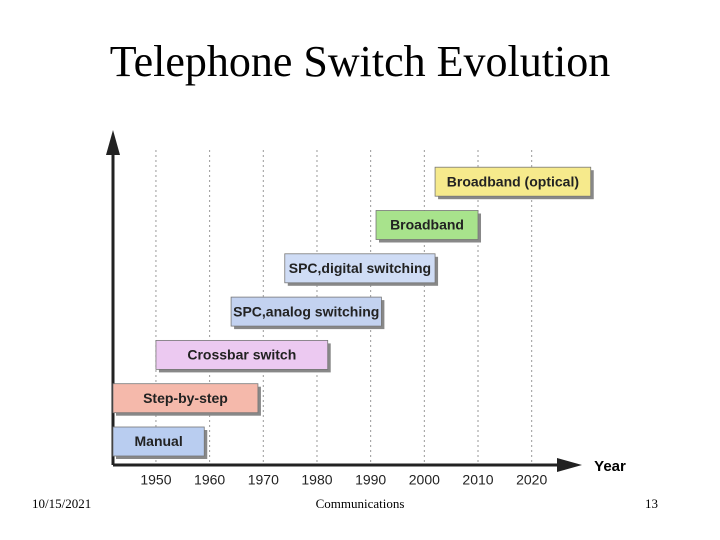 The image size is (720, 540). Describe the element at coordinates (610, 466) in the screenshot. I see `x-axis-label: Year` at that location.